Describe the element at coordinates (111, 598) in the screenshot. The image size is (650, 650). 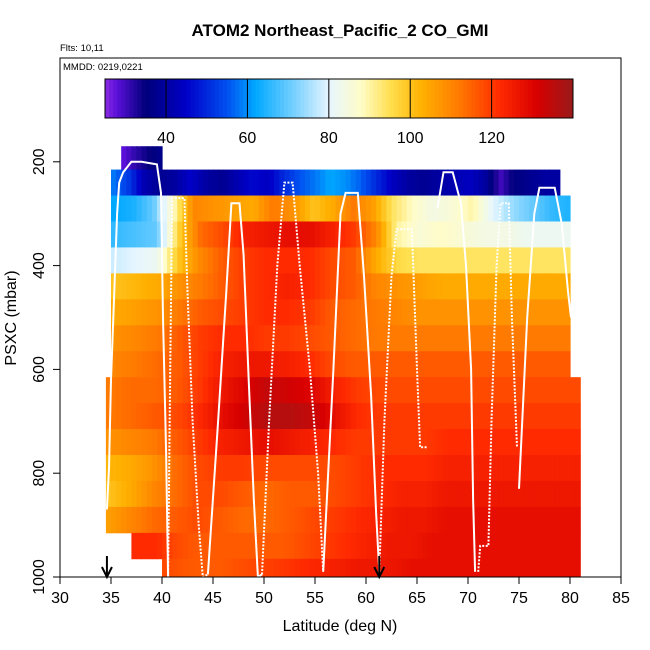
I see `x-tick-label: 35` at that location.